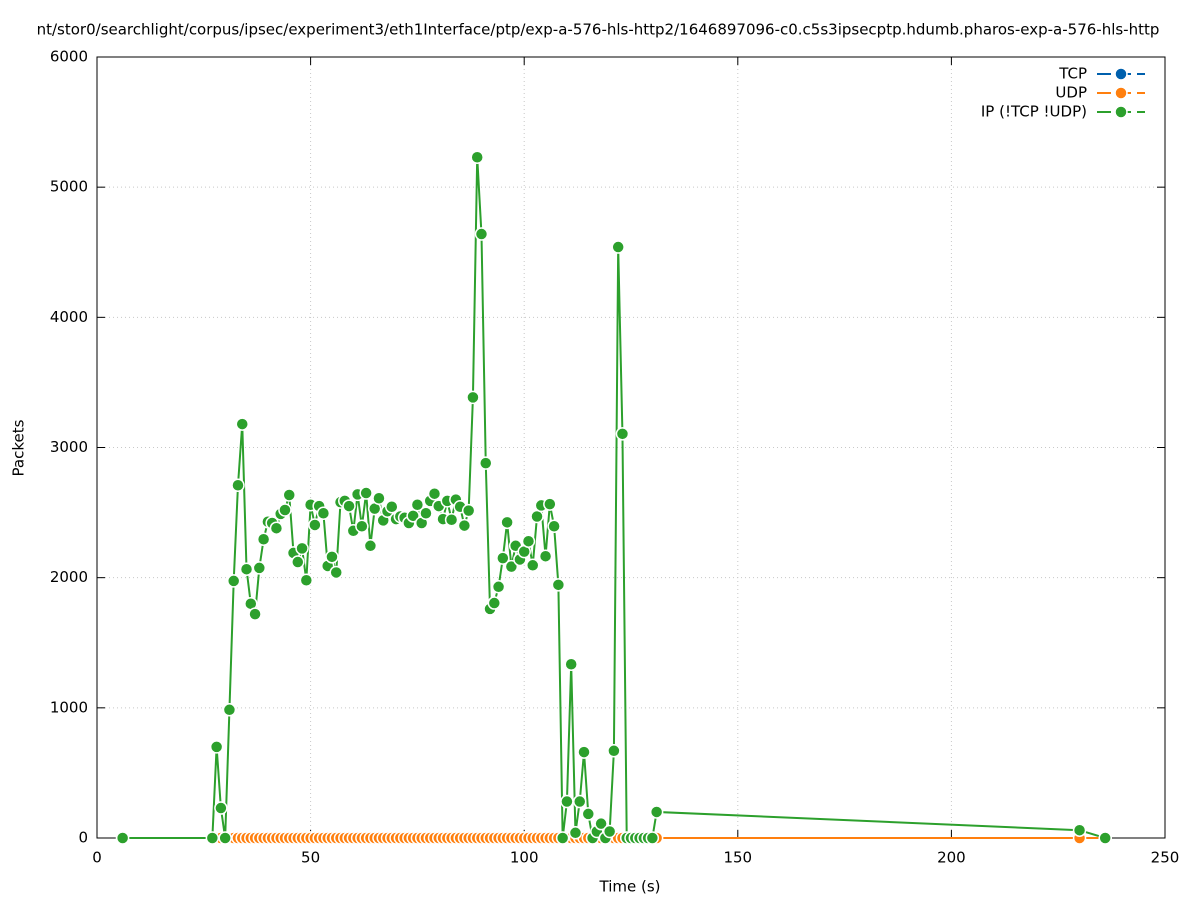  What do you see at coordinates (69, 187) in the screenshot?
I see `y-tick-label: 5000` at bounding box center [69, 187].